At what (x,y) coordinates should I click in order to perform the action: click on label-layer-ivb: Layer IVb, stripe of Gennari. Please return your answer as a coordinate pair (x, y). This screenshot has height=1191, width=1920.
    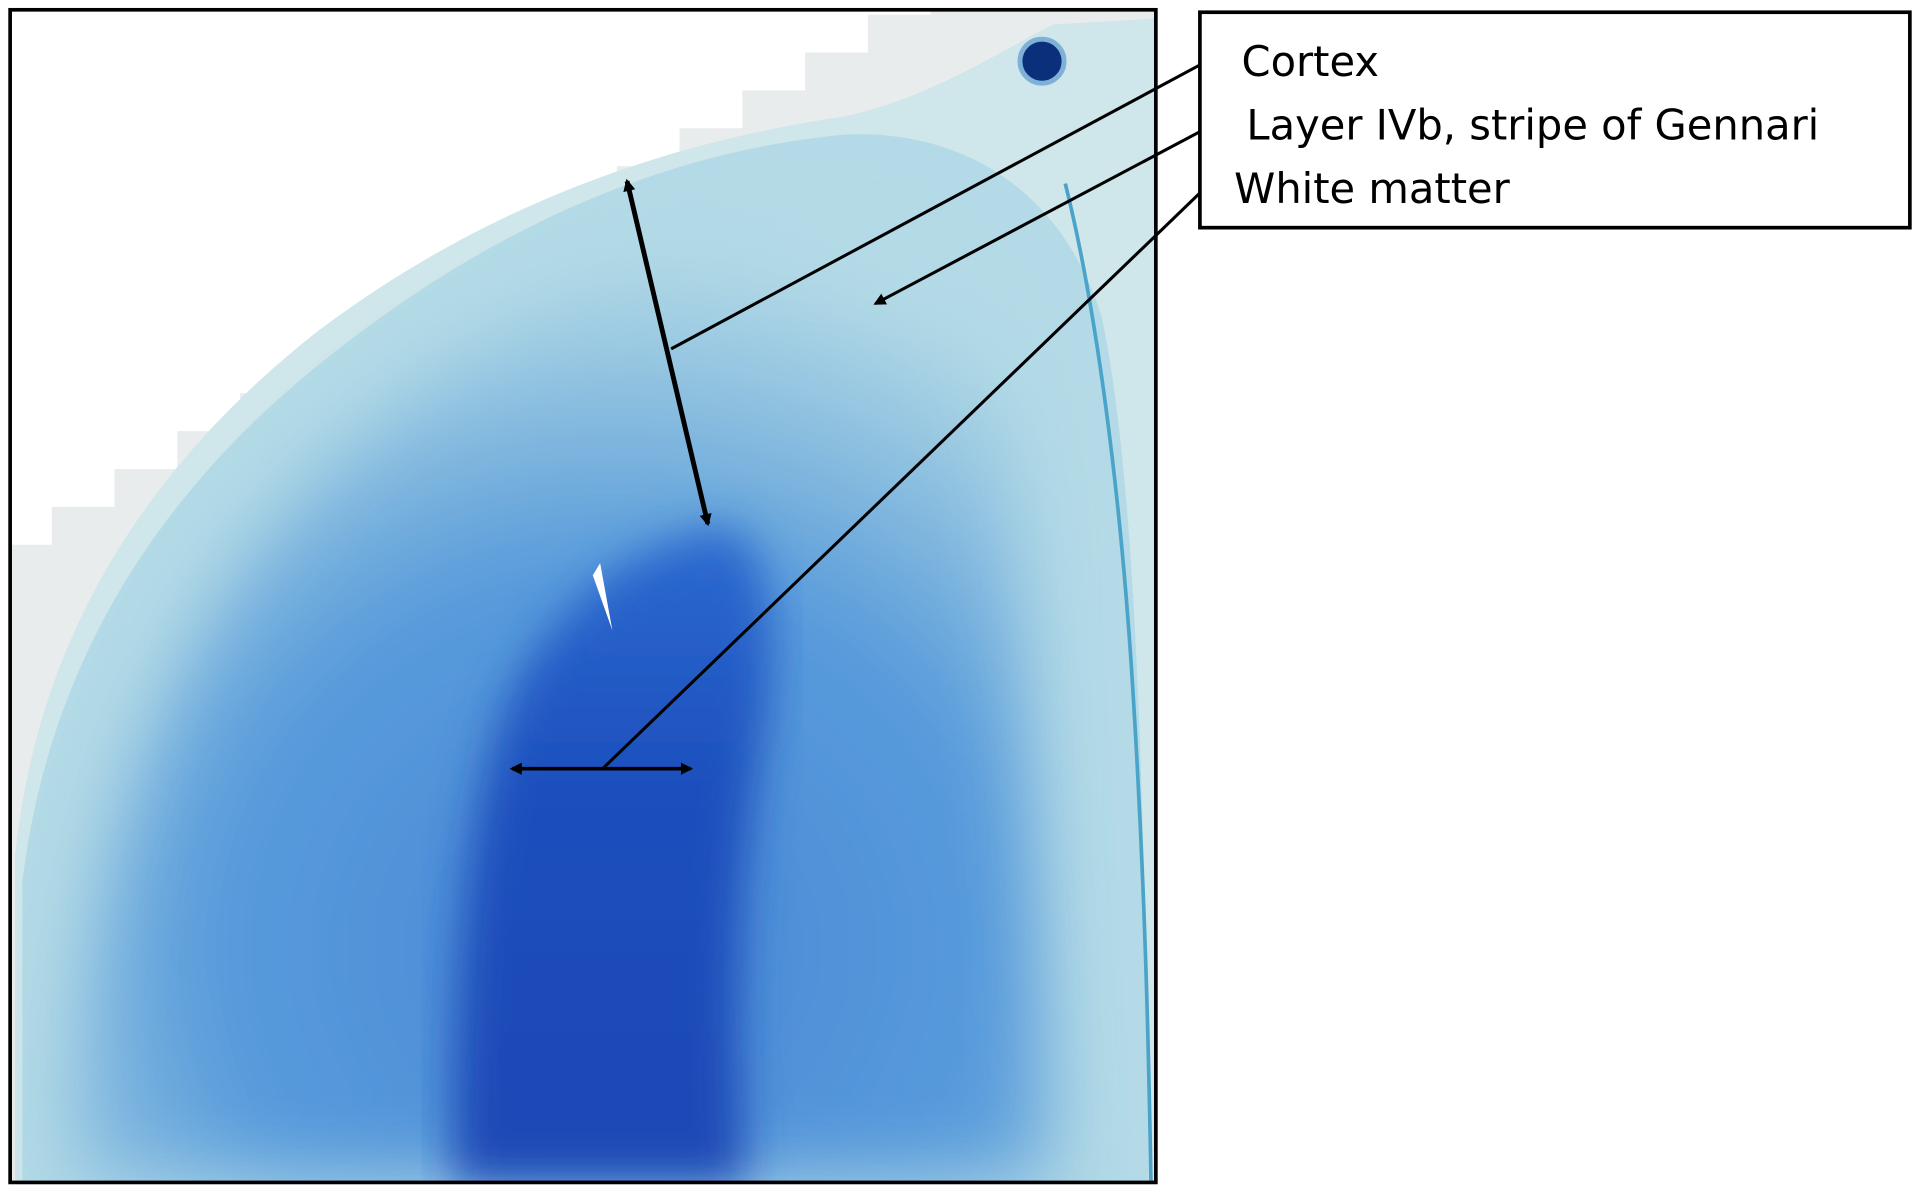
    Looking at the image, I should click on (1532, 125).